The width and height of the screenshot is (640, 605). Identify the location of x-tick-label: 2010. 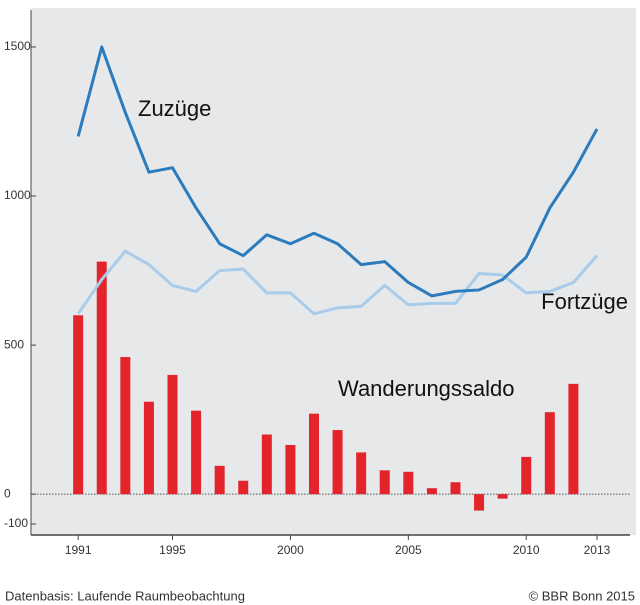
(526, 550).